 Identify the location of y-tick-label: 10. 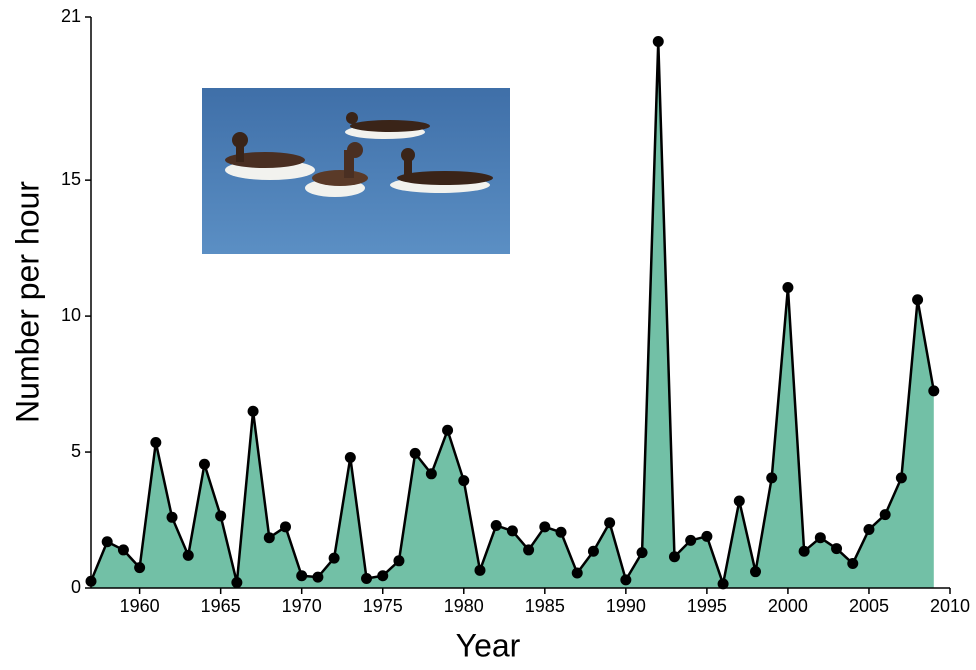
(71, 315).